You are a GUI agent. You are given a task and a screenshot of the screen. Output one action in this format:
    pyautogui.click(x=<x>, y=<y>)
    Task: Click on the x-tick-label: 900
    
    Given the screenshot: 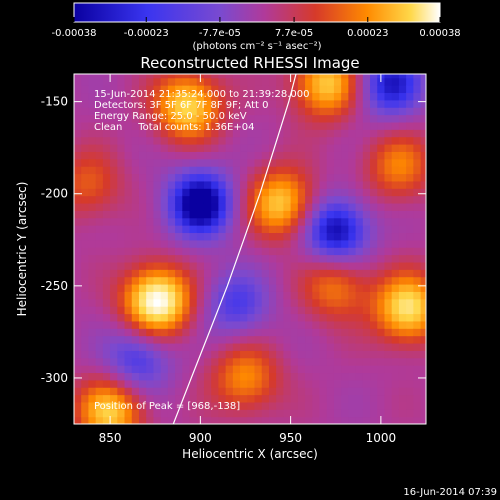 What is the action you would take?
    pyautogui.click(x=200, y=438)
    